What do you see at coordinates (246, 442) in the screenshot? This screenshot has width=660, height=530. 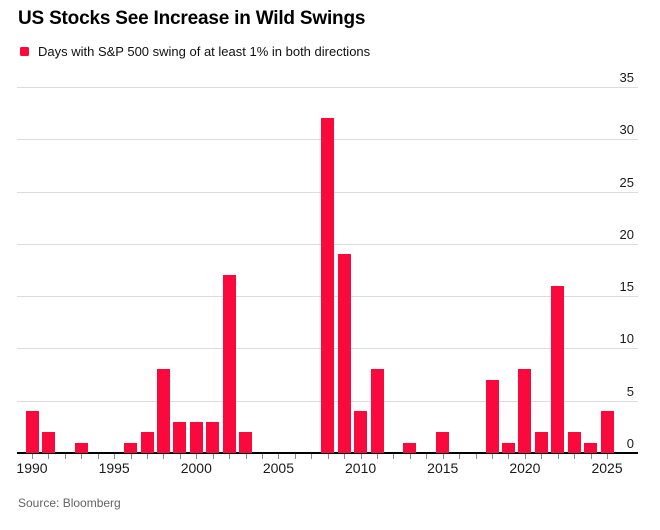 I see `bar-2003` at bounding box center [246, 442].